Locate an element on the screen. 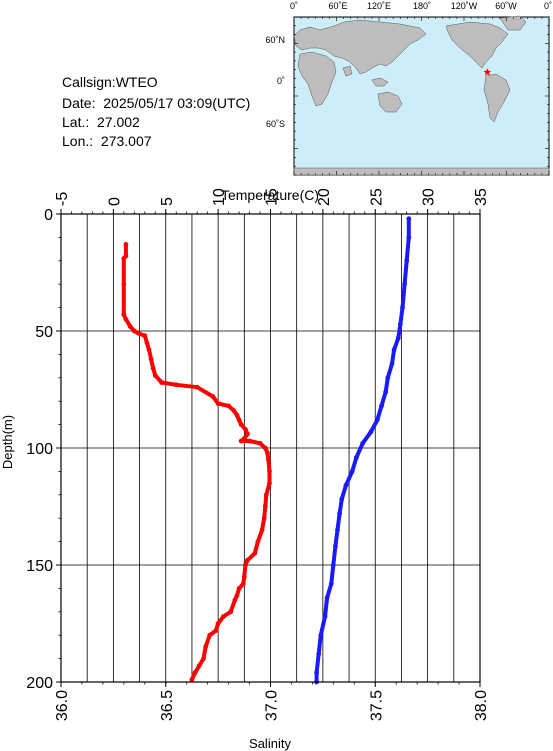  salinity-tick-label: 37.5 is located at coordinates (376, 705).